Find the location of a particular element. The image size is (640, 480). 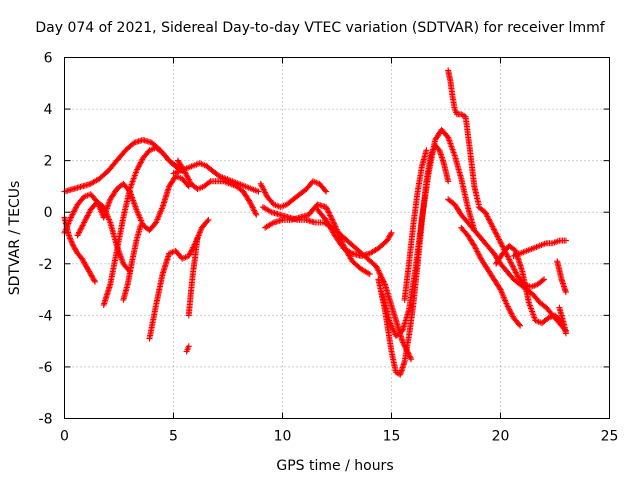

y-tick-label: 2 is located at coordinates (48, 162).